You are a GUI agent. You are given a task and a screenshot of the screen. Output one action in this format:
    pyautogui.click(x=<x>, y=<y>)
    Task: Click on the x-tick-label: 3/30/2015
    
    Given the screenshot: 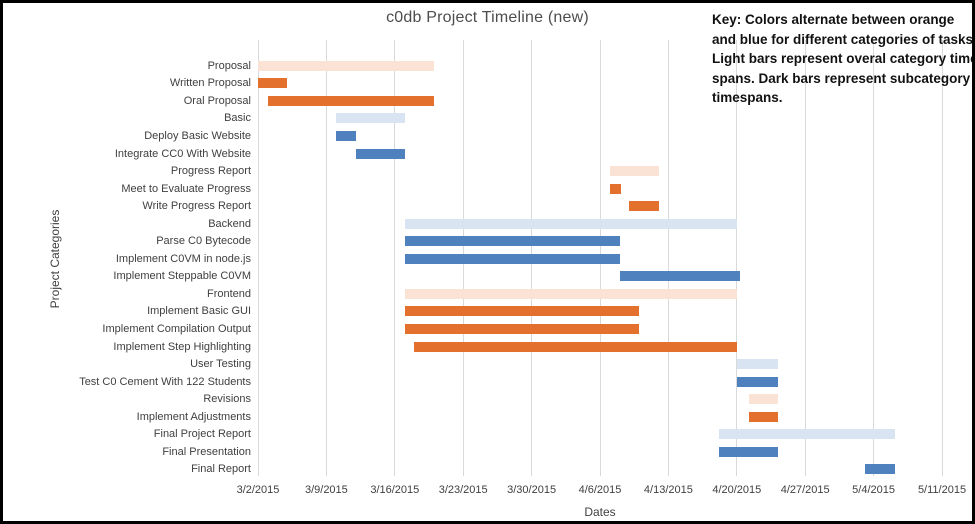 What is the action you would take?
    pyautogui.click(x=532, y=490)
    